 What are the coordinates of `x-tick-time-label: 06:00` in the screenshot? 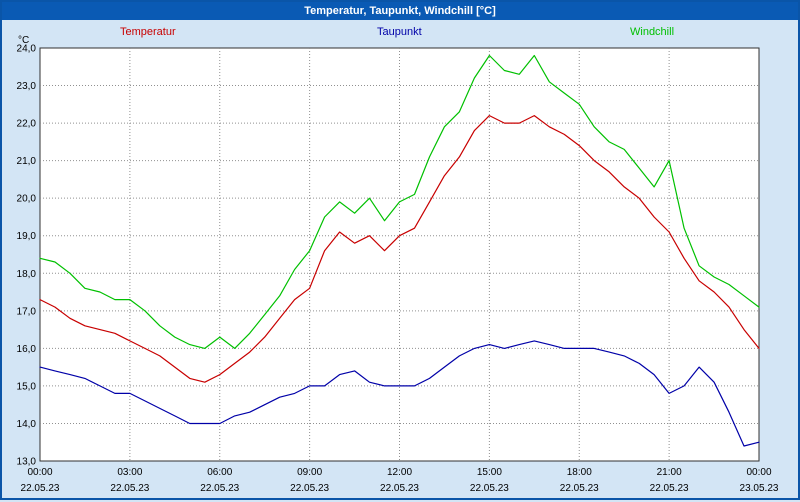 It's located at (219, 472).